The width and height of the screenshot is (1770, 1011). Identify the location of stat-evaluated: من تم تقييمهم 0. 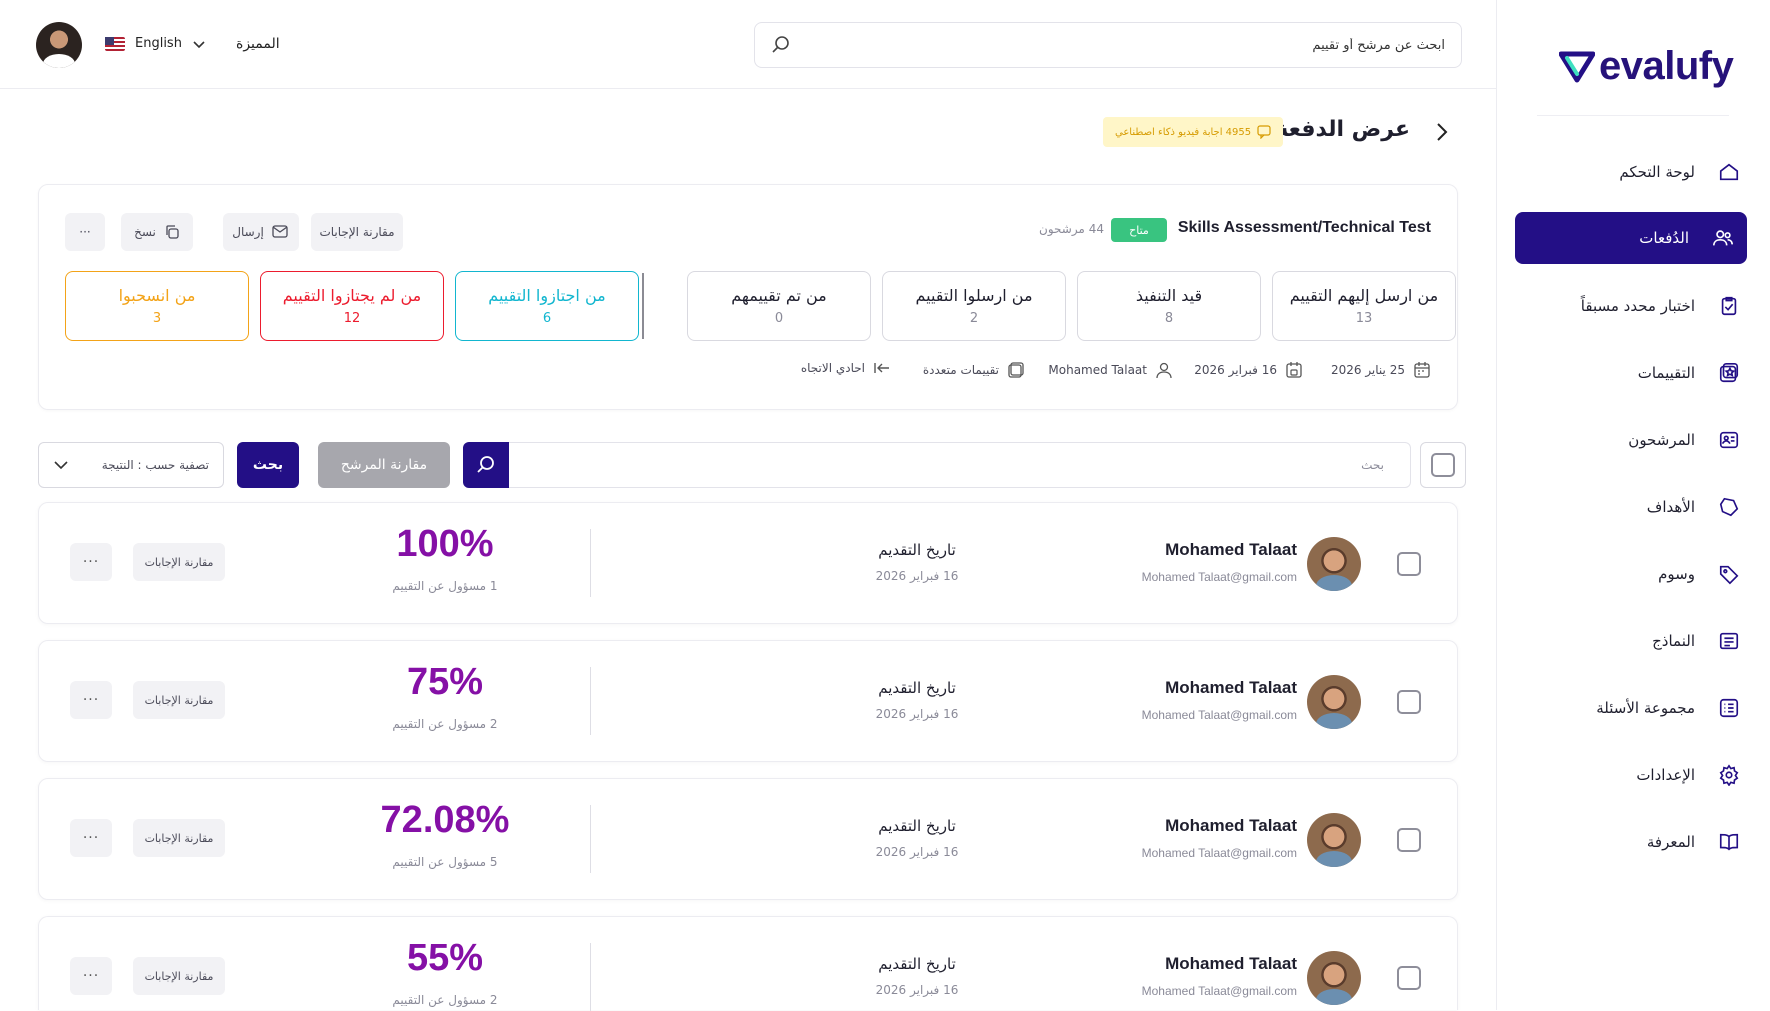
(779, 306).